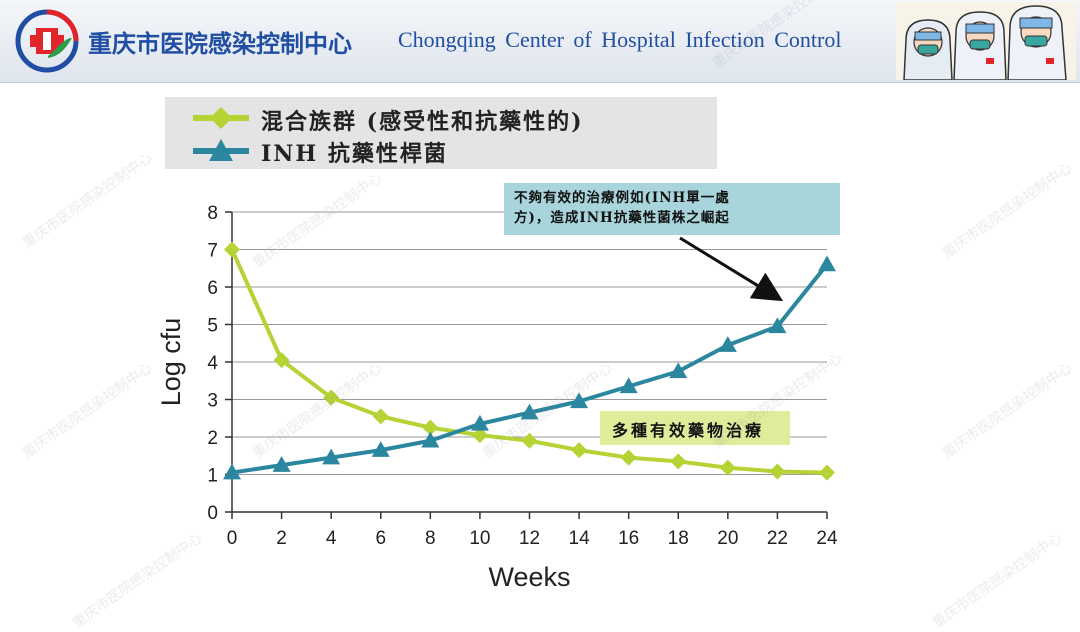 The height and width of the screenshot is (632, 1080). I want to click on x-axis-title: Weeks, so click(529, 577).